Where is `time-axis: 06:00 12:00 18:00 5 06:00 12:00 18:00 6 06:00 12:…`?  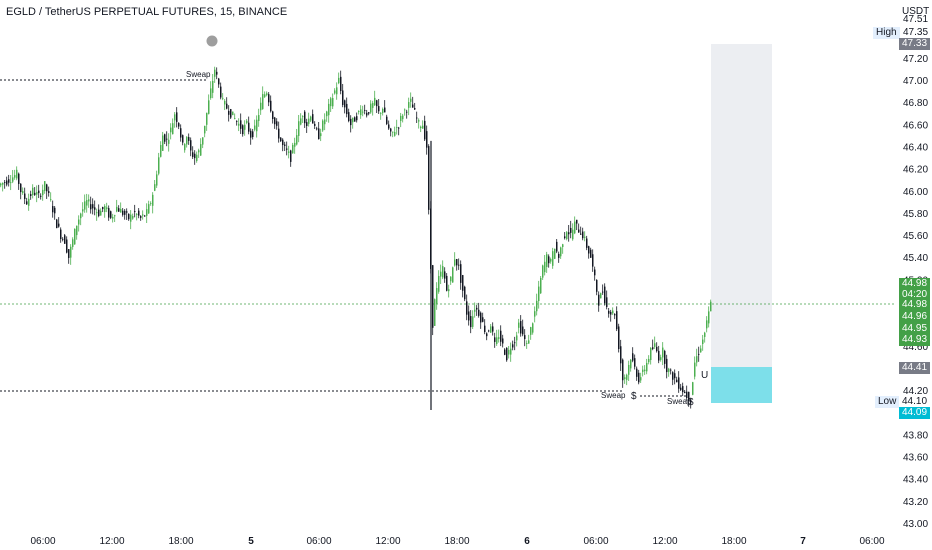
time-axis: 06:00 12:00 18:00 5 06:00 12:00 18:00 6 06:00 12:… is located at coordinates (457, 541).